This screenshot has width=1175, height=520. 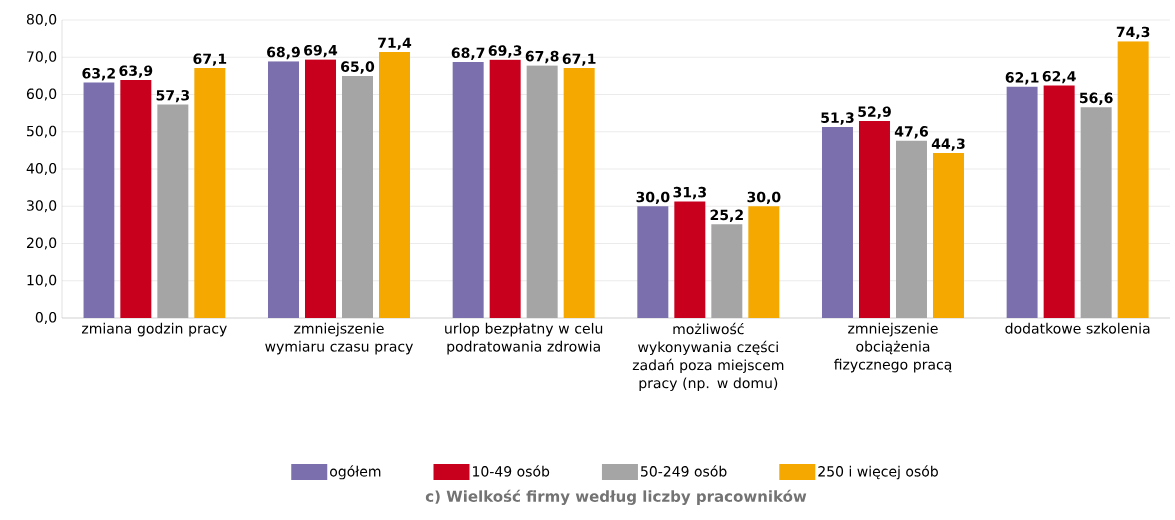 I want to click on legend-label: 250 i więcej osób, so click(x=878, y=472).